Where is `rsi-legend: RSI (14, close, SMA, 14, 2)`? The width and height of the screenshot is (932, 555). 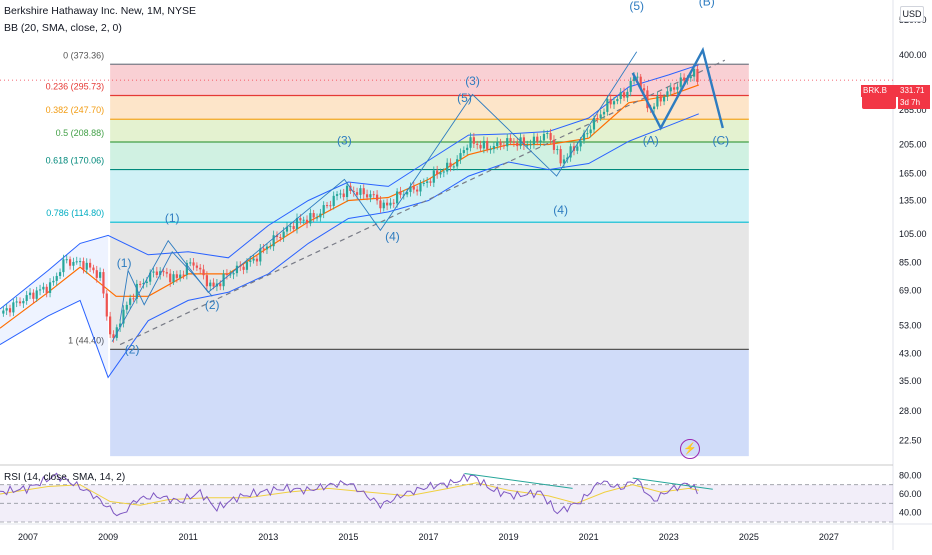
rsi-legend: RSI (14, close, SMA, 14, 2) is located at coordinates (65, 477).